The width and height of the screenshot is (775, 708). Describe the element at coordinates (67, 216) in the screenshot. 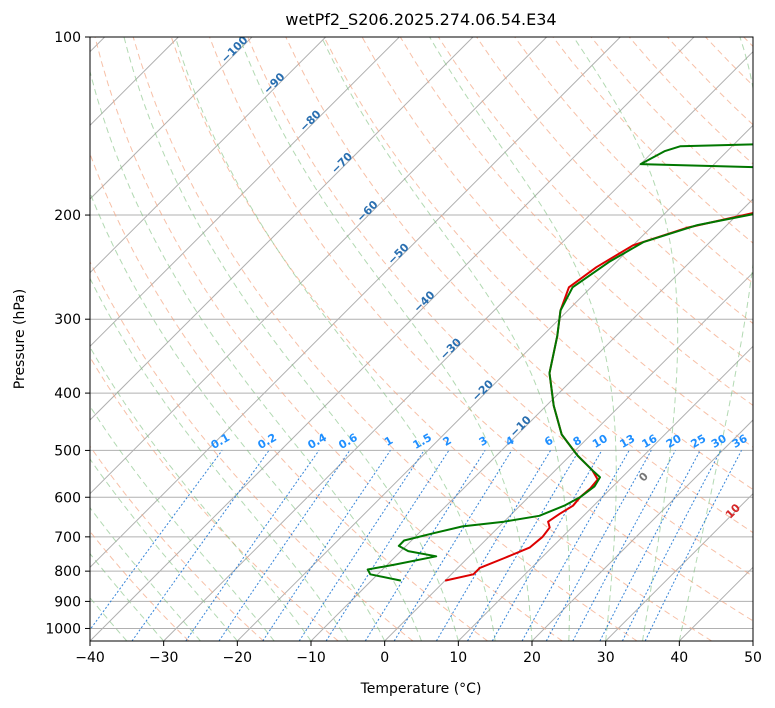

I see `y-tick-label: 200` at that location.